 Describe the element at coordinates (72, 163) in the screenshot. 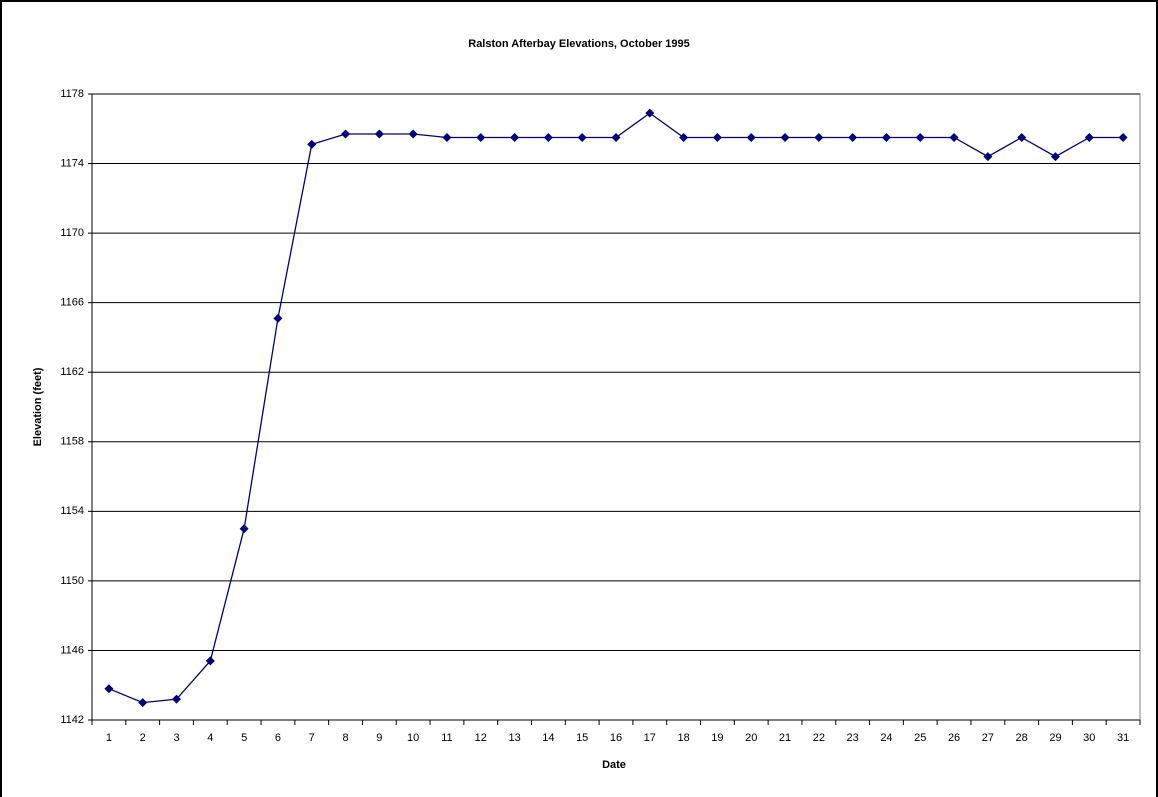

I see `y-tick-label: 1174` at that location.